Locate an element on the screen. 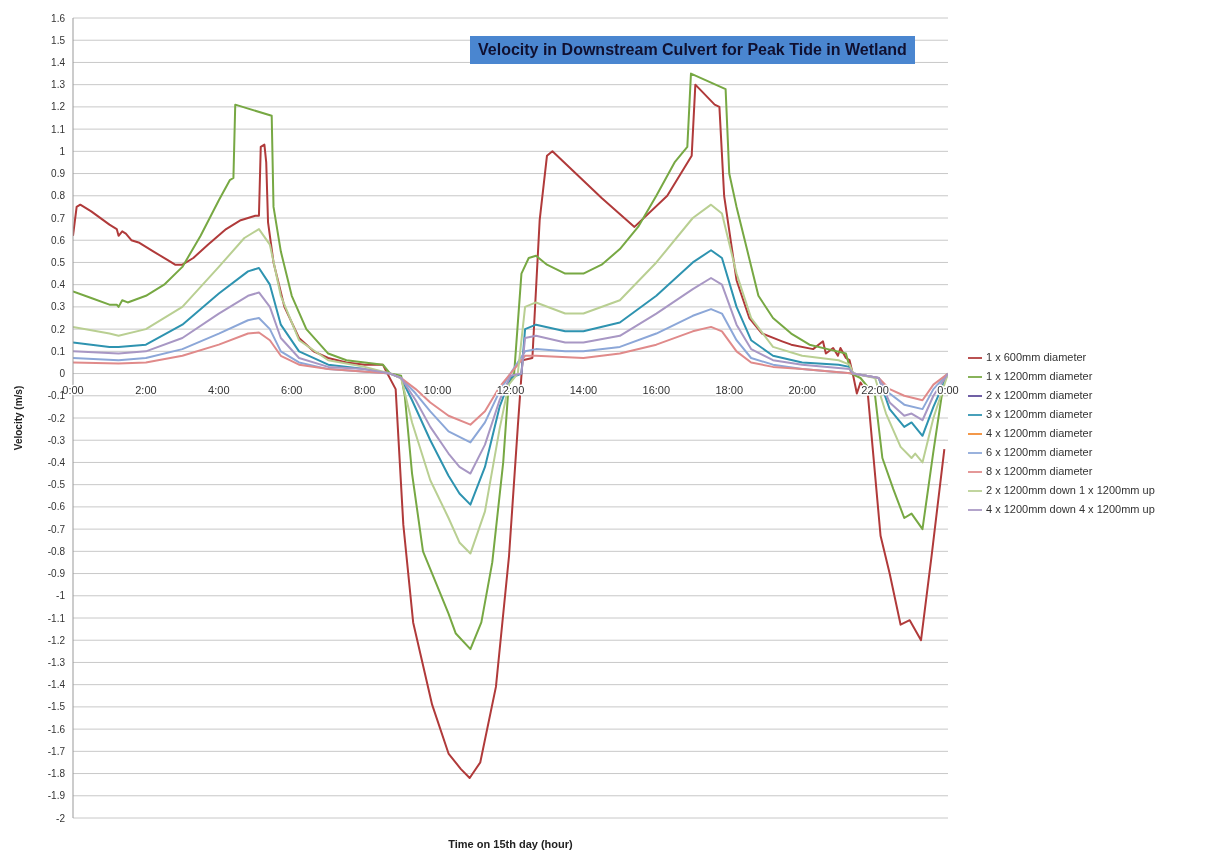 The height and width of the screenshot is (866, 1208). y-tick-label: 1.3 is located at coordinates (58, 85).